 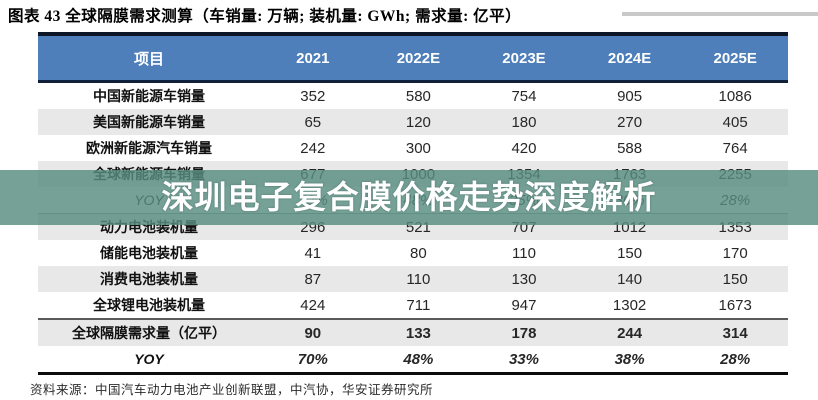 What do you see at coordinates (312, 359) in the screenshot?
I see `table-cell: 70%` at bounding box center [312, 359].